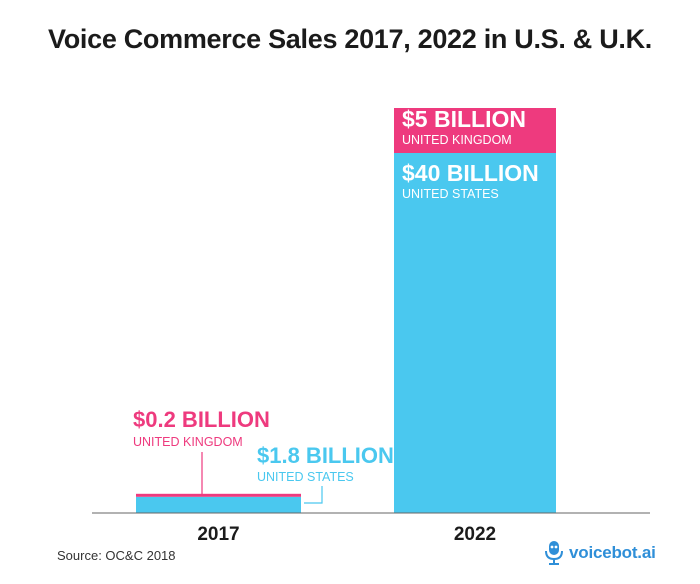 This screenshot has height=584, width=700. I want to click on label-us-2022-value: $40 BILLION, so click(470, 173).